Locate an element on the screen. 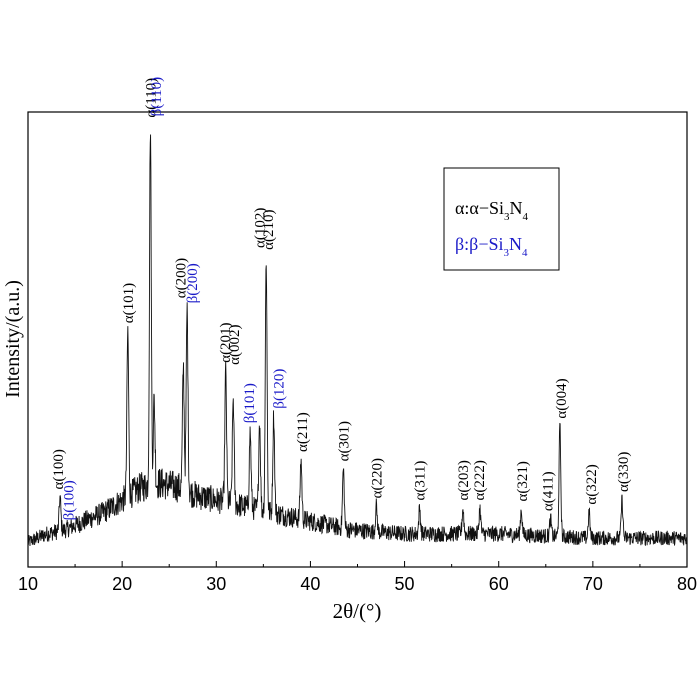 The width and height of the screenshot is (700, 700). peak-label: β(120) is located at coordinates (279, 389).